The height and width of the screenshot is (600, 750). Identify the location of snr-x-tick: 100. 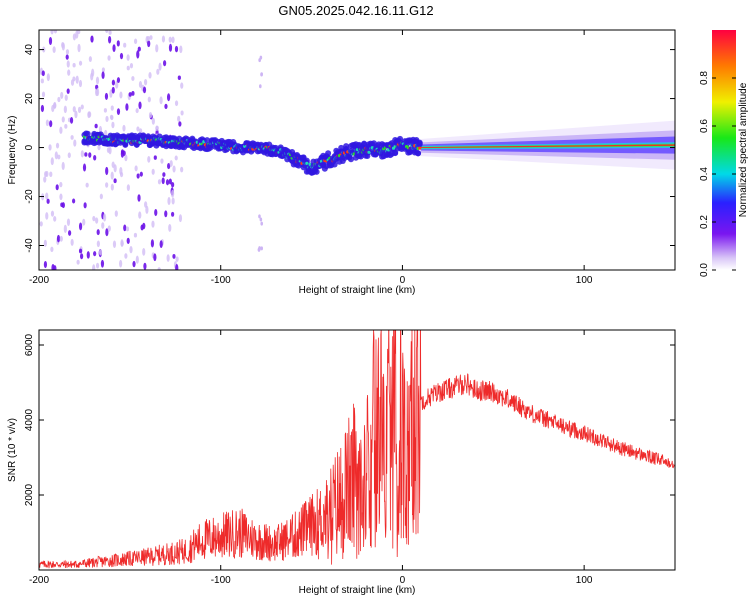
(584, 458).